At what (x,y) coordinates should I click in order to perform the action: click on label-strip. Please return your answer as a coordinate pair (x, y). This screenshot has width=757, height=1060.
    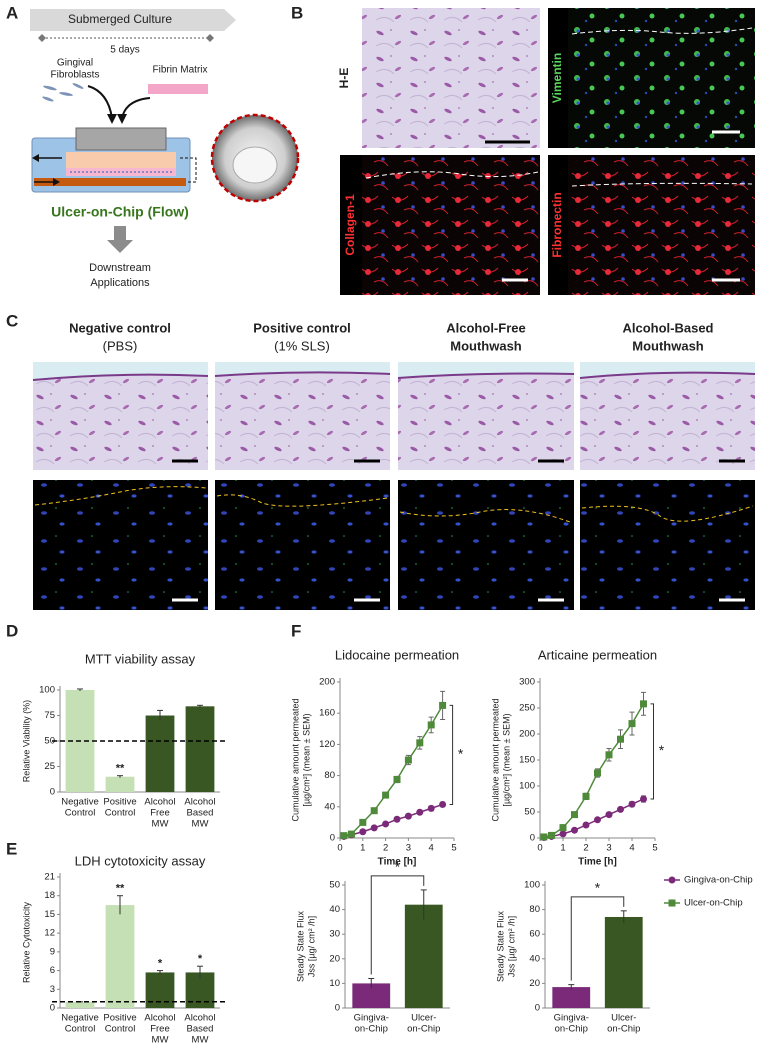
    Looking at the image, I should click on (351, 225).